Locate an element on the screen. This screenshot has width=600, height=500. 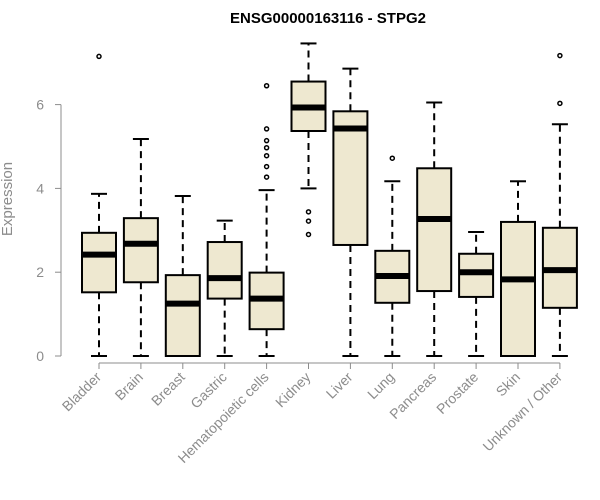
x-tick-label: Breast is located at coordinates (168, 389).